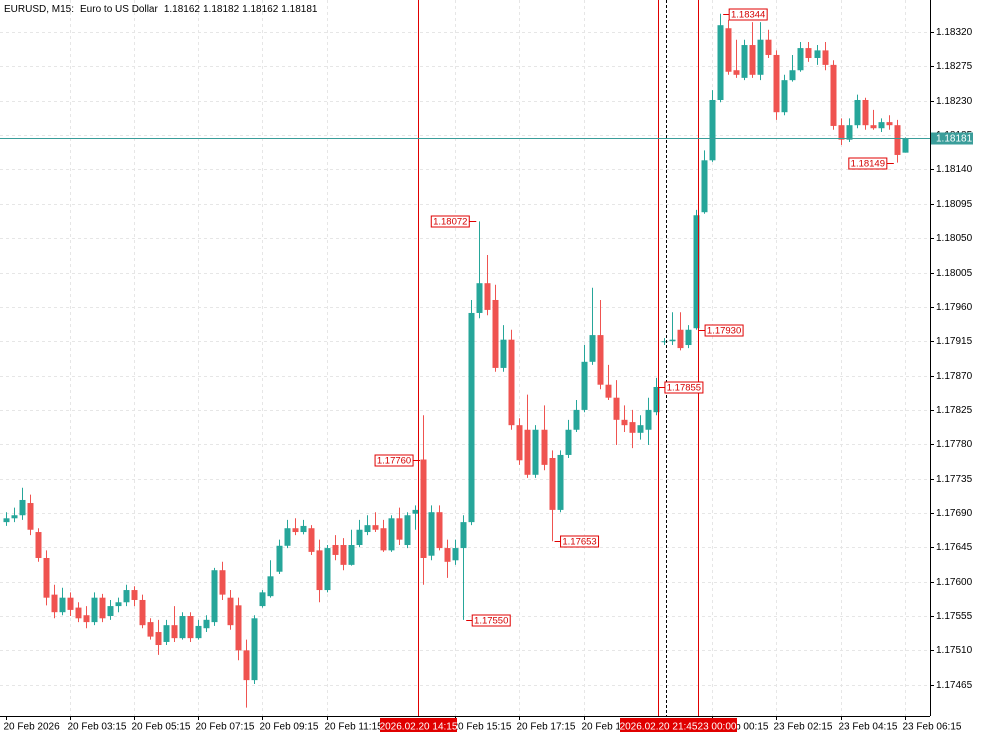 This screenshot has height=737, width=983. What do you see at coordinates (491, 621) in the screenshot?
I see `price-label: 1.17550` at bounding box center [491, 621].